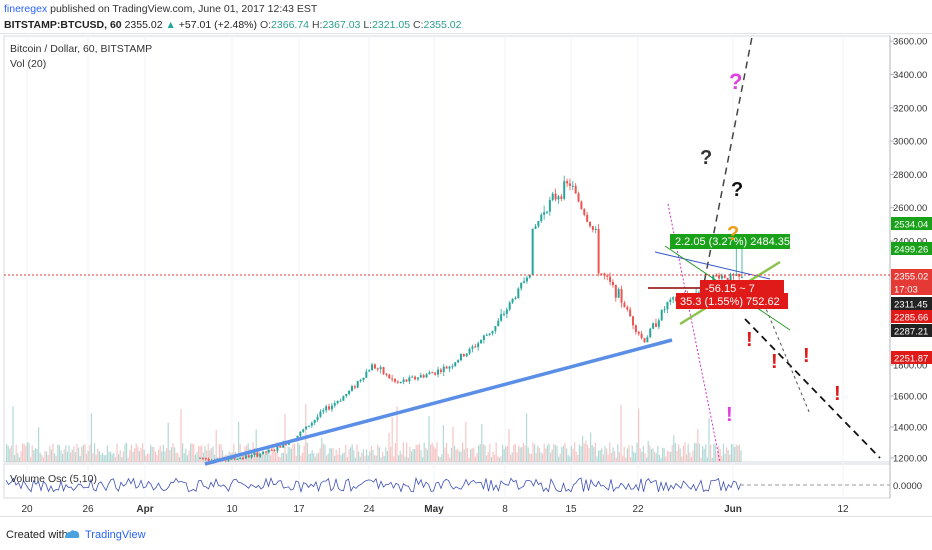 Image resolution: width=932 pixels, height=550 pixels. Describe the element at coordinates (72, 534) in the screenshot. I see `tradingview-logo-icon` at that location.